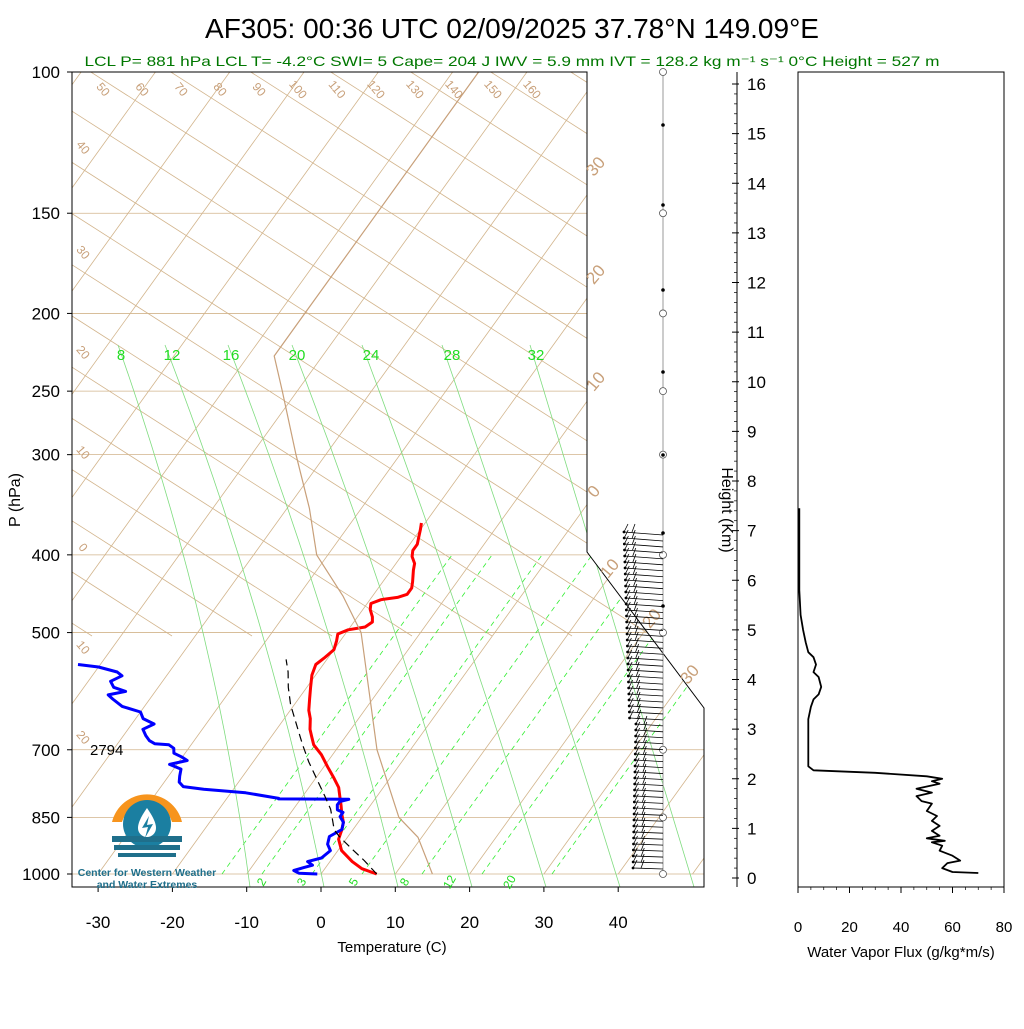 This screenshot has width=1024, height=1029. I want to click on temperature-tick-label: 20, so click(469, 922).